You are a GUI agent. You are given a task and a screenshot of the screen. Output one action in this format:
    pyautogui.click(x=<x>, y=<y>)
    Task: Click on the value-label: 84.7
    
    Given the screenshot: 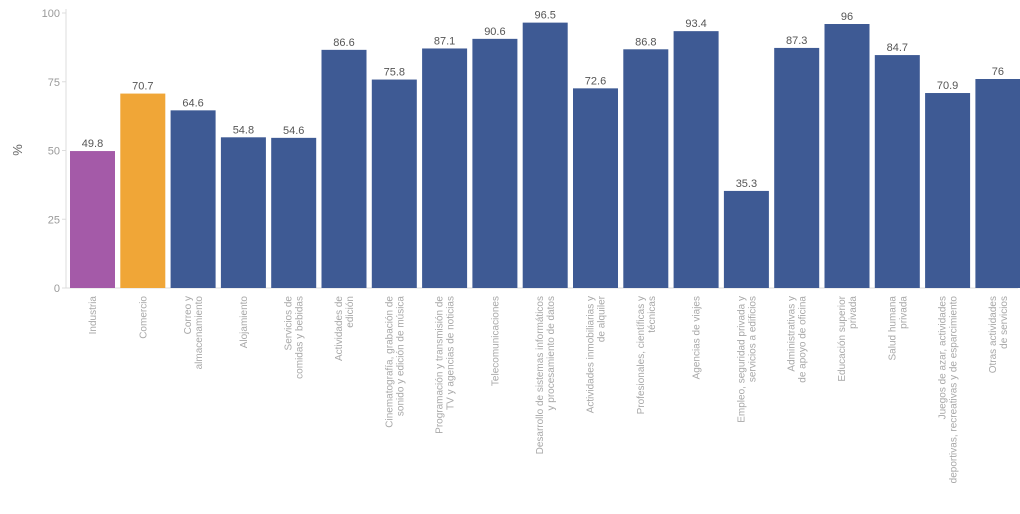 What is the action you would take?
    pyautogui.click(x=897, y=48)
    